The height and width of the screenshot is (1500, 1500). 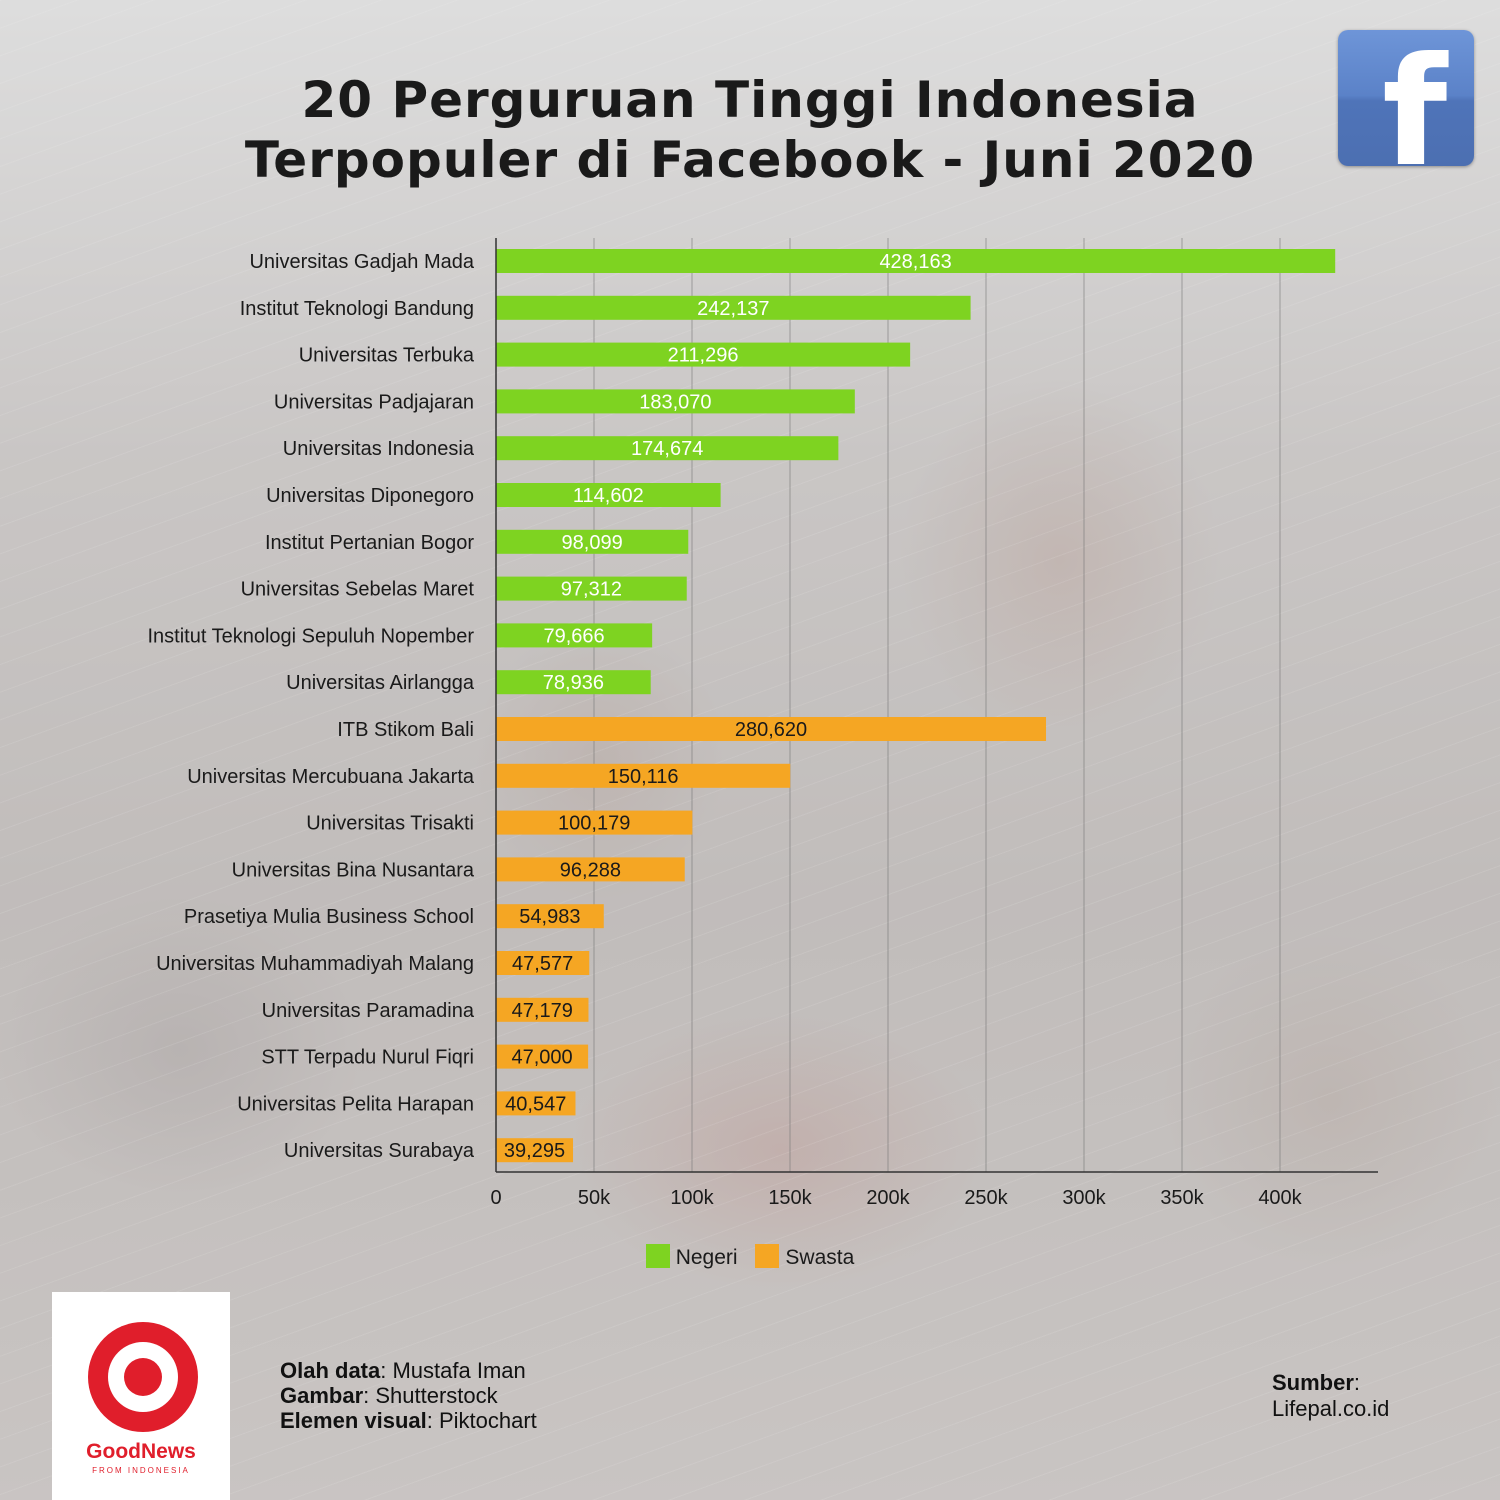 I want to click on category-label: Universitas Terbuka, so click(x=387, y=356).